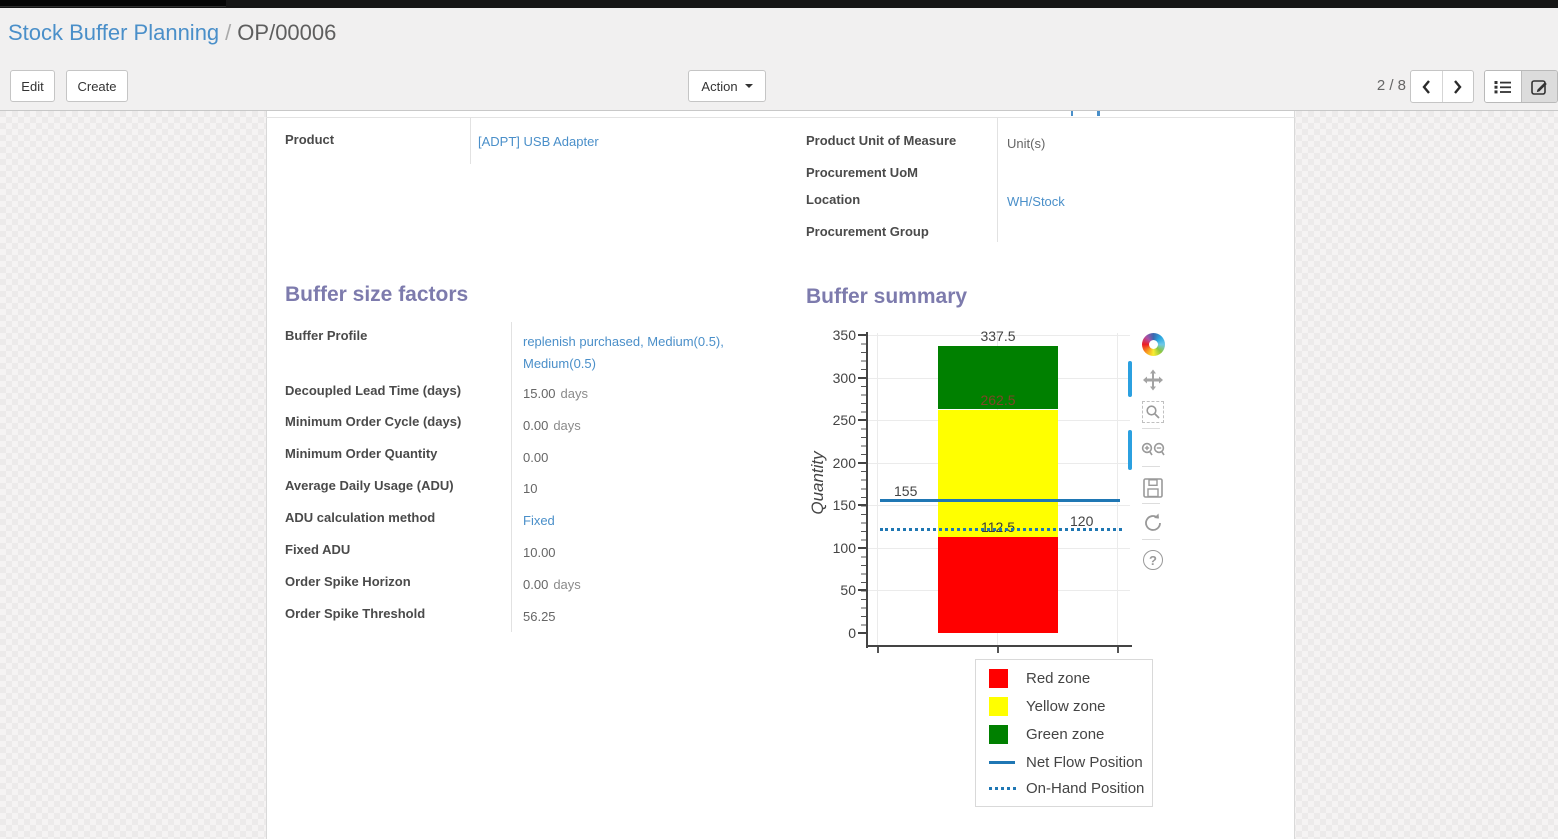  I want to click on legend-item-net-flow-position: Net Flow Position, so click(1070, 762).